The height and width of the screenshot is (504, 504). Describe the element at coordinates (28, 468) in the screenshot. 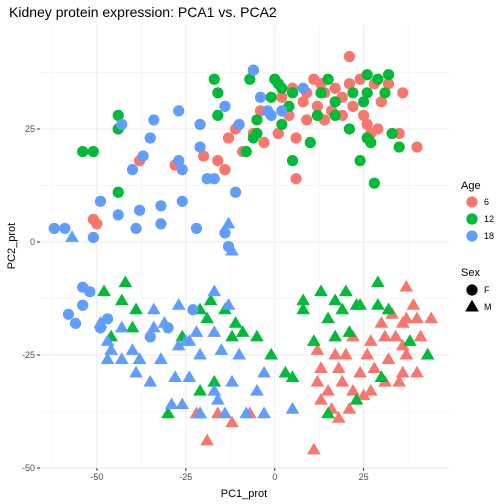

I see `y-tick-label: -50` at that location.